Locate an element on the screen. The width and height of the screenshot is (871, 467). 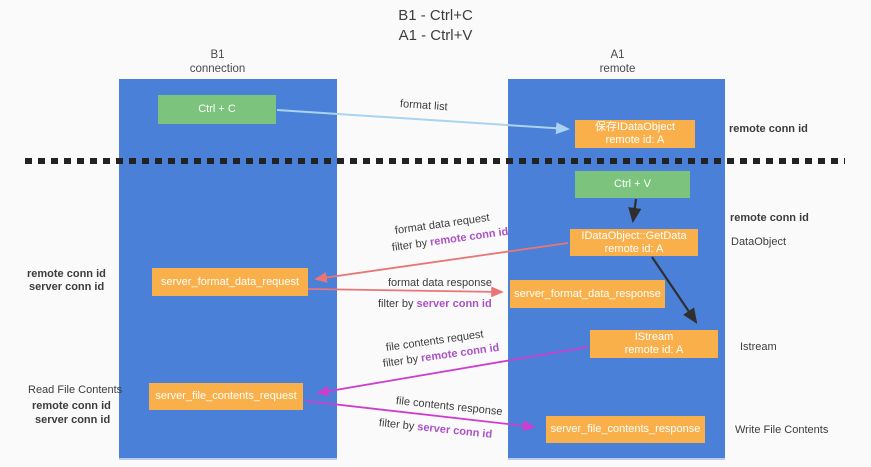
label-format-data-response: format data response is located at coordinates (440, 283).